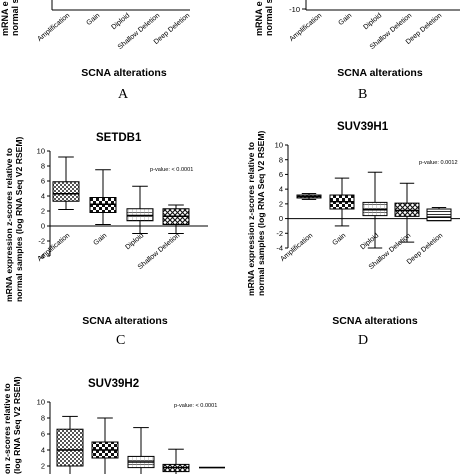 This screenshot has height=474, width=474. I want to click on panel-e-ylabel-line2: (log RNA Seq V2 RSEM), so click(17, 425).